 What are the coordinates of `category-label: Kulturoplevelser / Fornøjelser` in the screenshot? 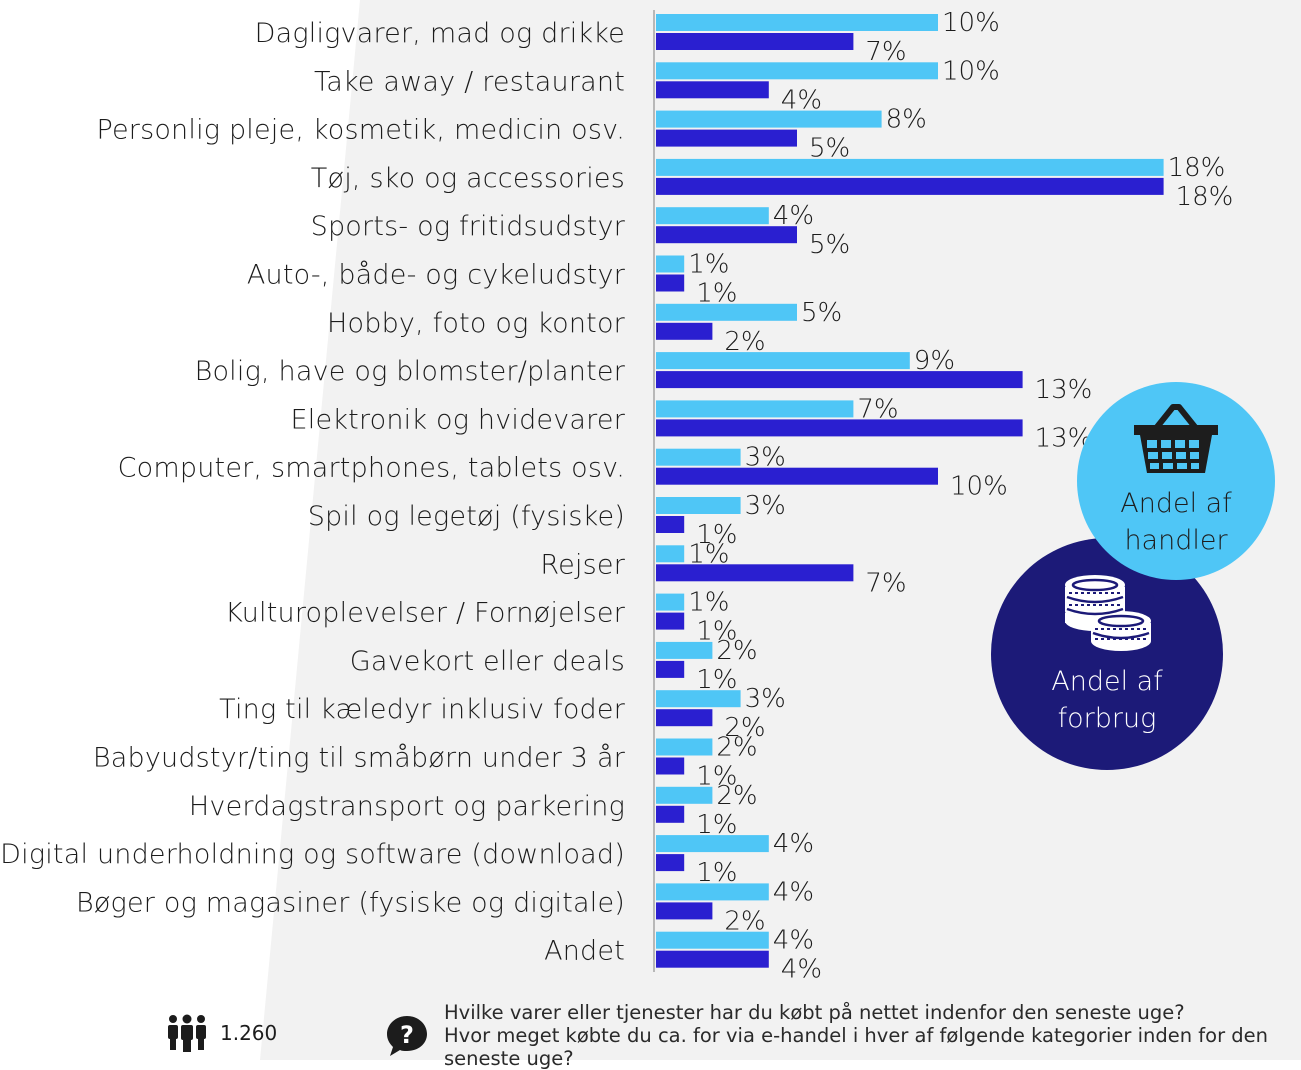 It's located at (425, 613).